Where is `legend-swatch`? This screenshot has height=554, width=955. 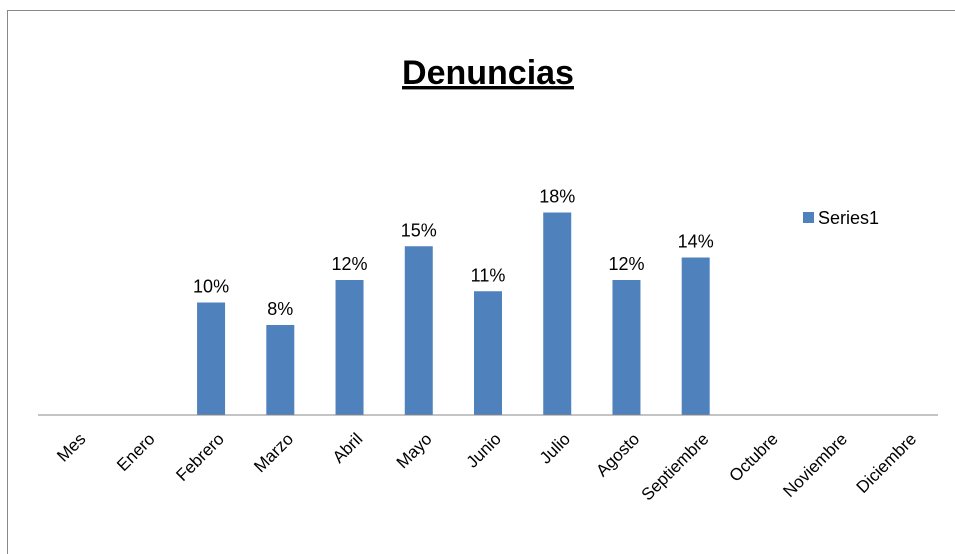
legend-swatch is located at coordinates (808, 217).